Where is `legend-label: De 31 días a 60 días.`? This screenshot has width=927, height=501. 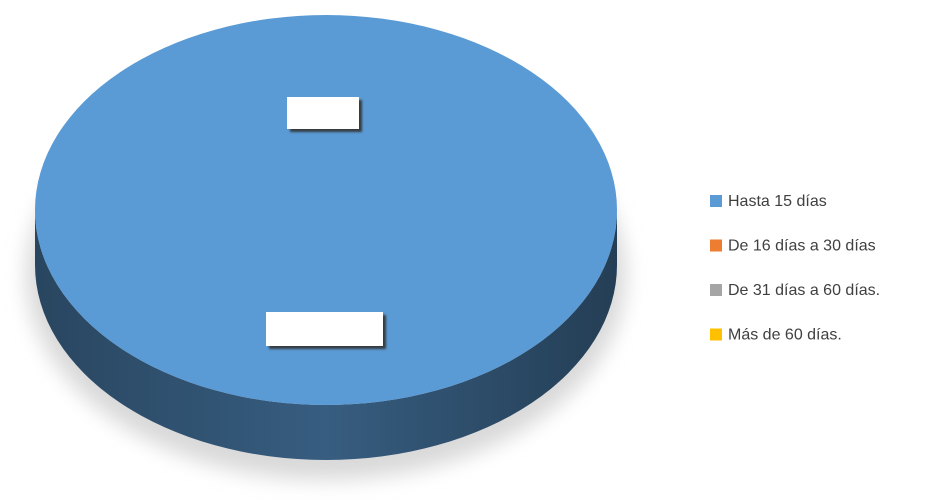
legend-label: De 31 días a 60 días. is located at coordinates (804, 290).